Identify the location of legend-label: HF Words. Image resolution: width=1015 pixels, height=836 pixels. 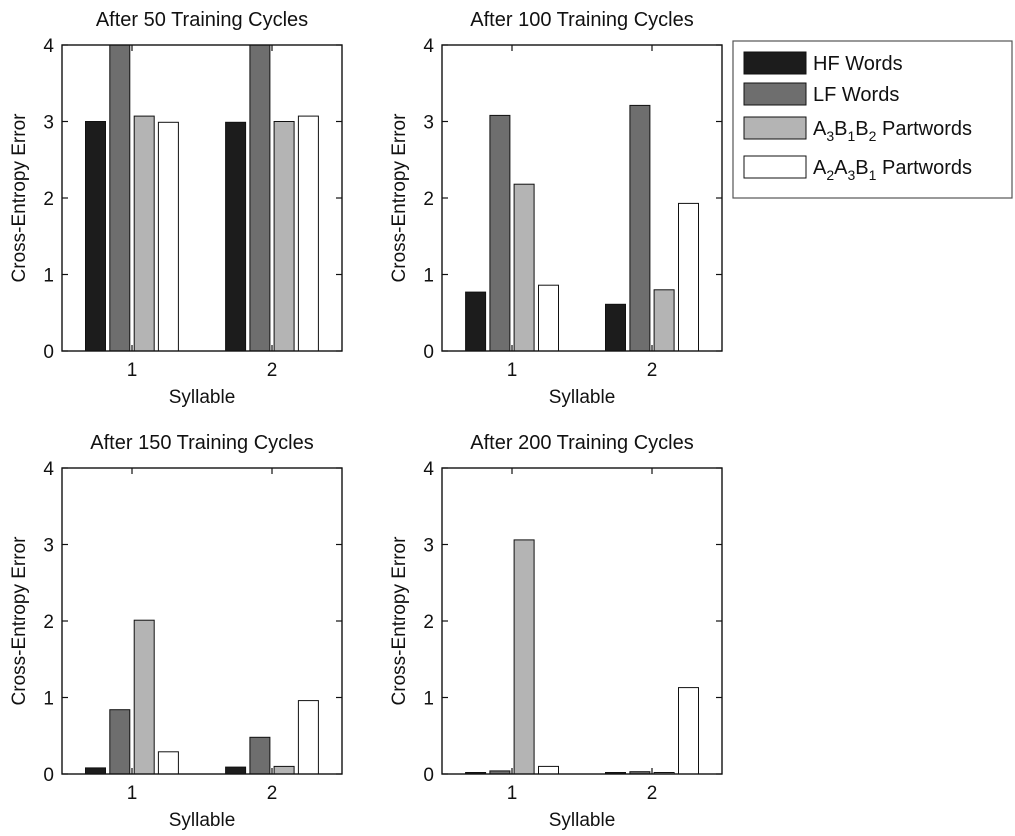
(858, 64).